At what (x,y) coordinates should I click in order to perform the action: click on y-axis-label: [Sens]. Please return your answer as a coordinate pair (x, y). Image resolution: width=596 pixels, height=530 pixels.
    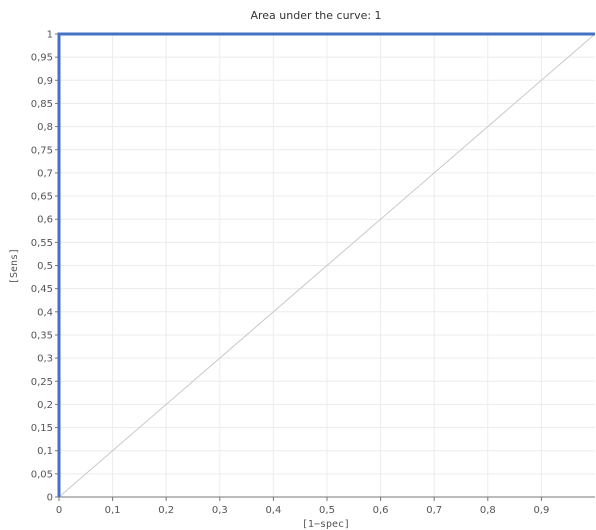
    Looking at the image, I should click on (14, 266).